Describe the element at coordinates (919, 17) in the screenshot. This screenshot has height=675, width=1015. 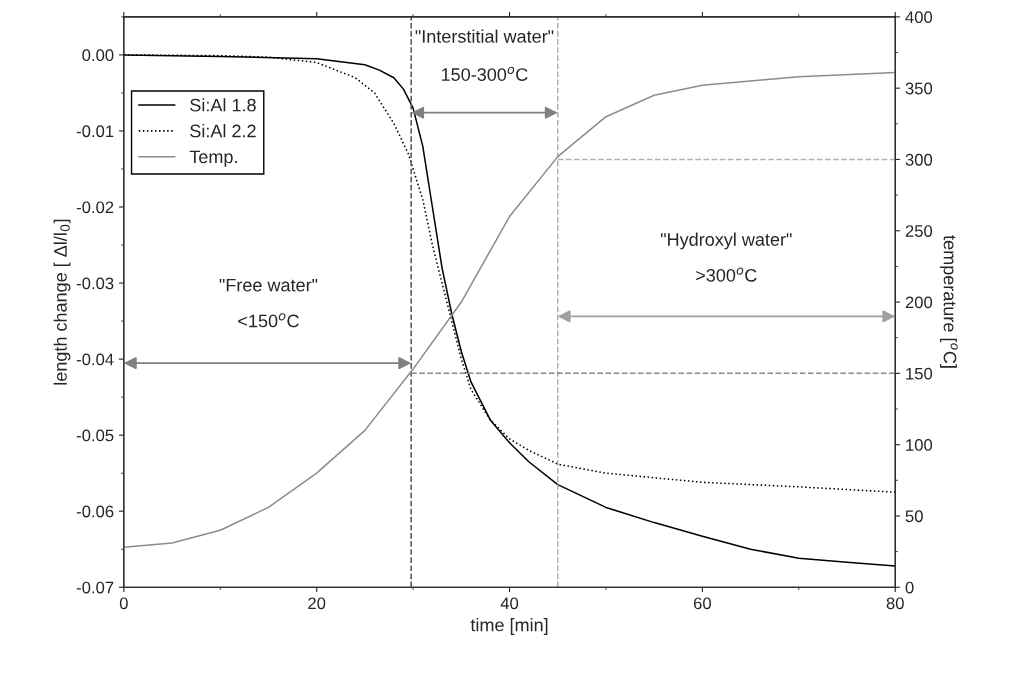
I see `y2-tick-label: 400` at that location.